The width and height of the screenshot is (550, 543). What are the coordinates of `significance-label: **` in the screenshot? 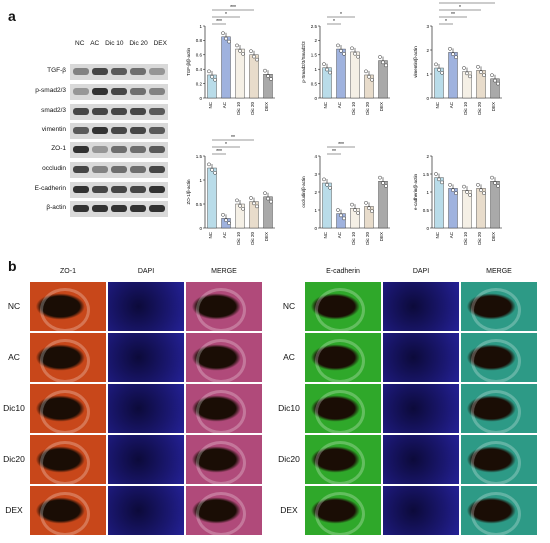 It's located at (453, 15).